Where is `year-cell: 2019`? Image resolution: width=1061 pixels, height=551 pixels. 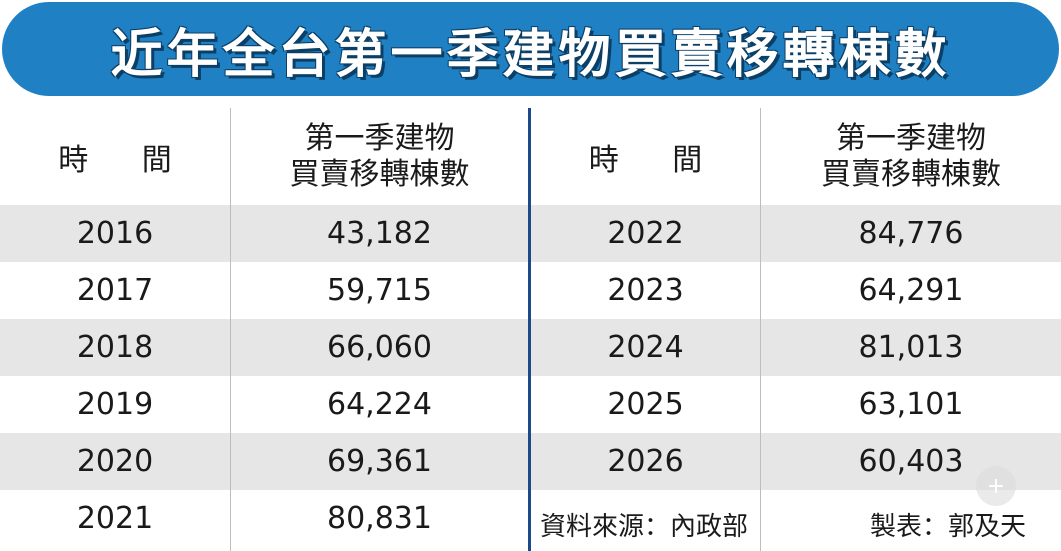
year-cell: 2019 is located at coordinates (115, 404).